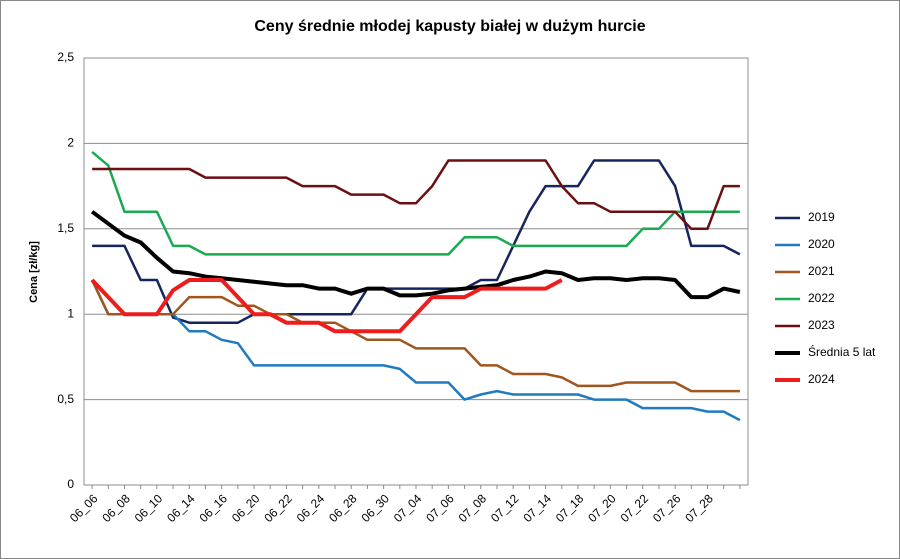 Image resolution: width=900 pixels, height=559 pixels. What do you see at coordinates (70, 484) in the screenshot?
I see `y-tick-label: 0` at bounding box center [70, 484].